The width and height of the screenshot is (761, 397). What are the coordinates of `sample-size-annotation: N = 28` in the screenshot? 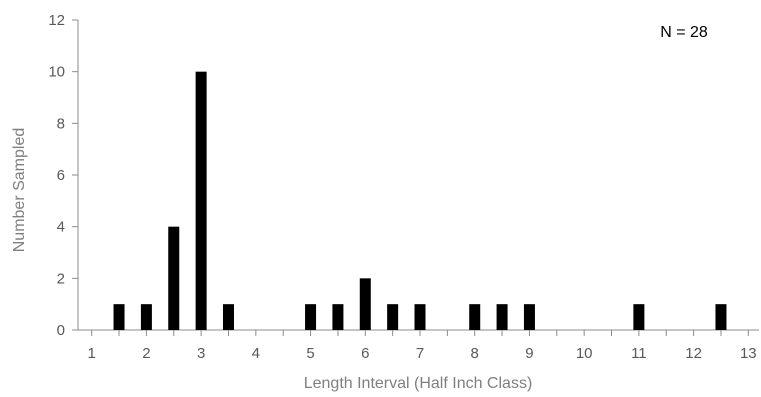 It's located at (684, 32).